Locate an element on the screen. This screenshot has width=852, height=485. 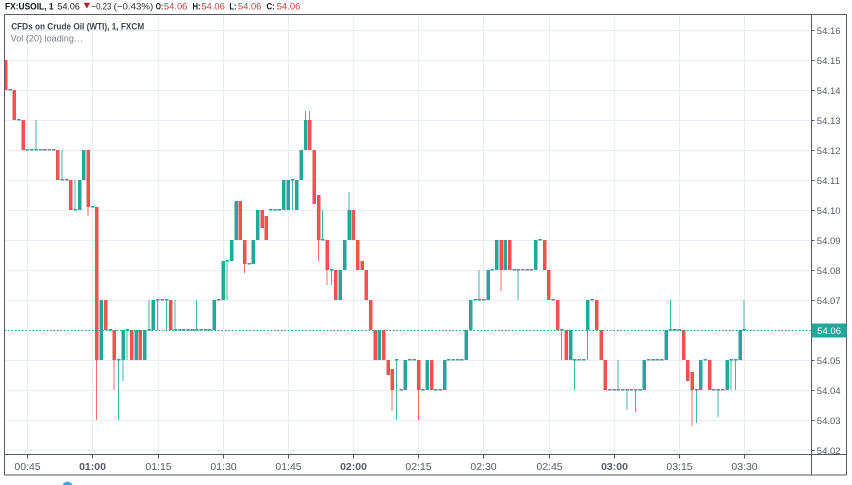
svg-text: 02:15 is located at coordinates (418, 467).